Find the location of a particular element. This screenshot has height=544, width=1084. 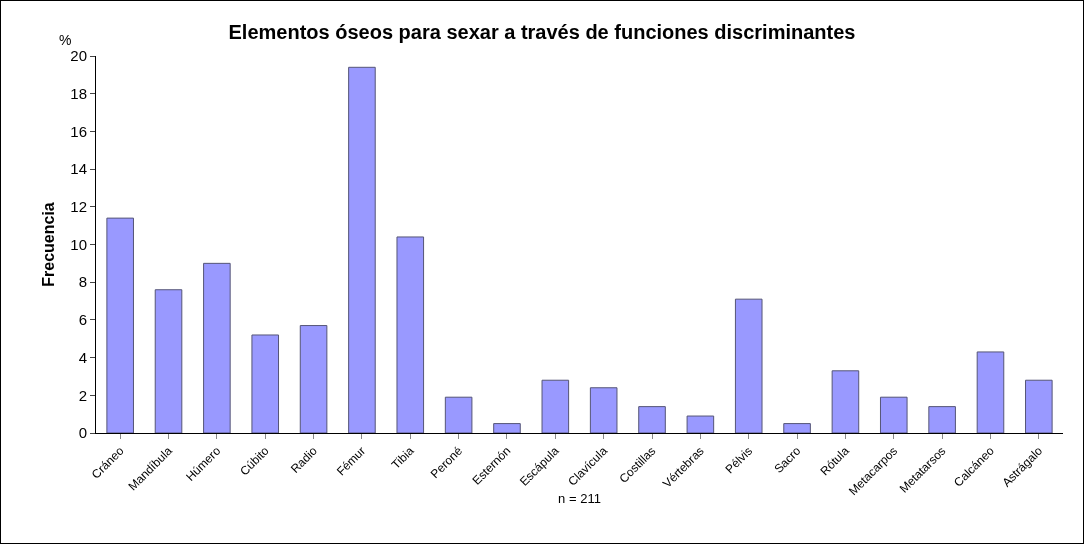

x-tick-label: Tibia is located at coordinates (402, 457).